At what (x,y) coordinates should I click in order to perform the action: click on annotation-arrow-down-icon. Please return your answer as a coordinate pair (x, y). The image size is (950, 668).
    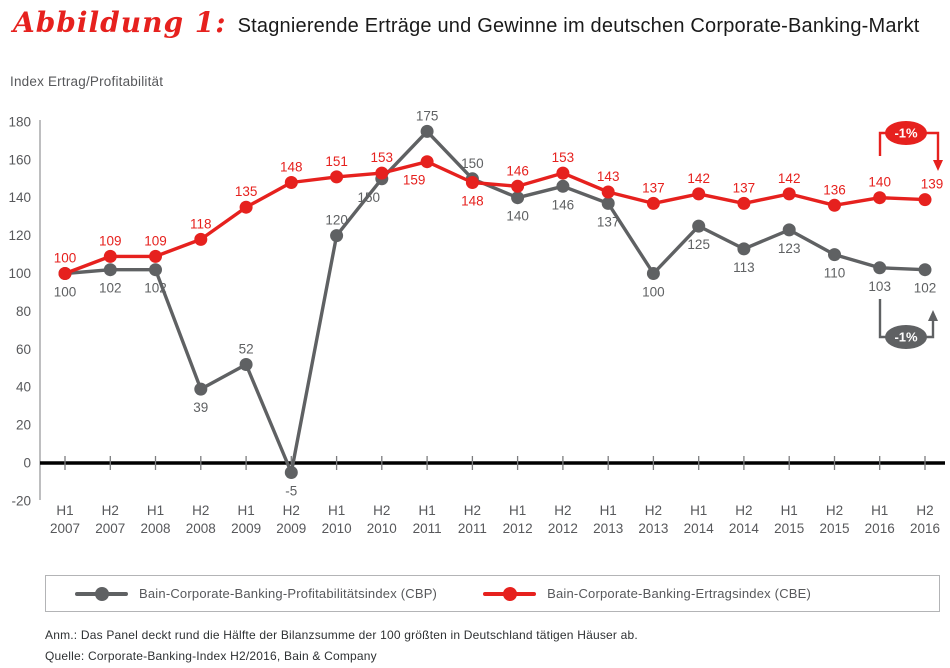
    Looking at the image, I should click on (938, 165).